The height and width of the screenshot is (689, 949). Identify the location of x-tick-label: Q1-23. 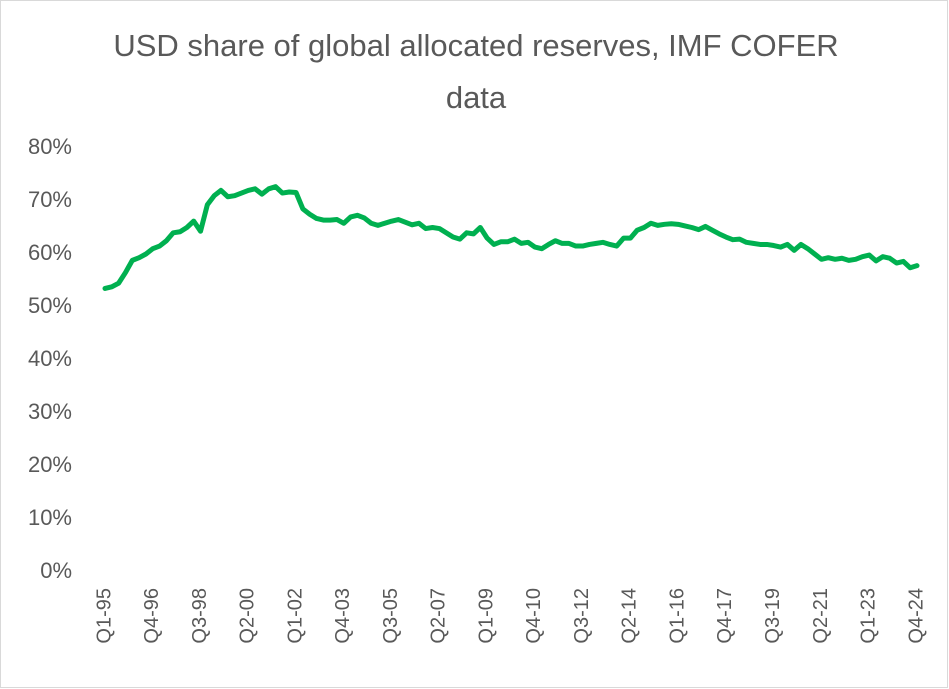
(869, 616).